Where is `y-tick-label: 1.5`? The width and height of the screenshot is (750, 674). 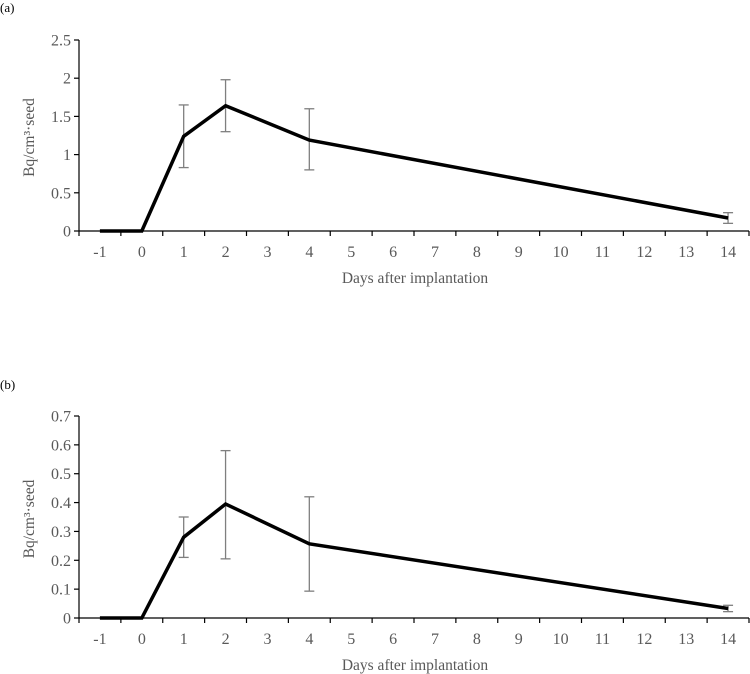
y-tick-label: 1.5 is located at coordinates (61, 117).